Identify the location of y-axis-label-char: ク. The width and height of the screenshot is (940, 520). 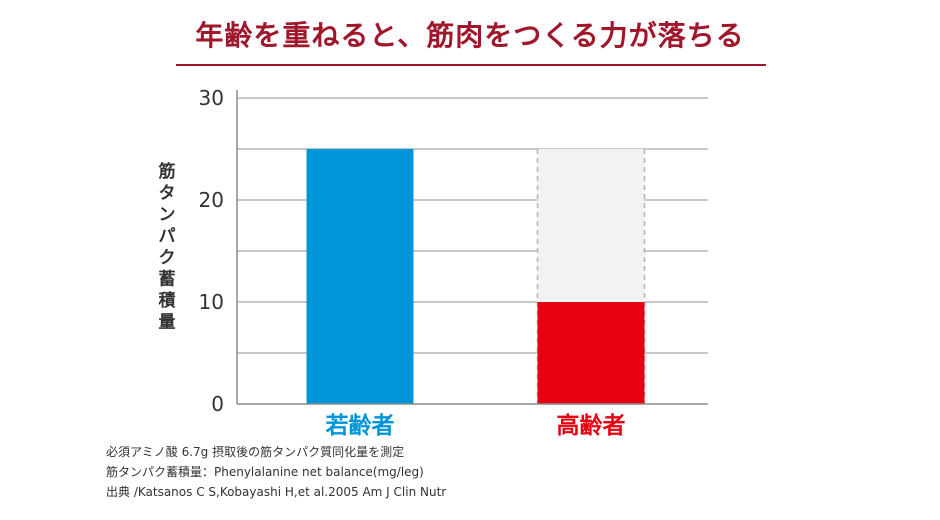
(167, 258).